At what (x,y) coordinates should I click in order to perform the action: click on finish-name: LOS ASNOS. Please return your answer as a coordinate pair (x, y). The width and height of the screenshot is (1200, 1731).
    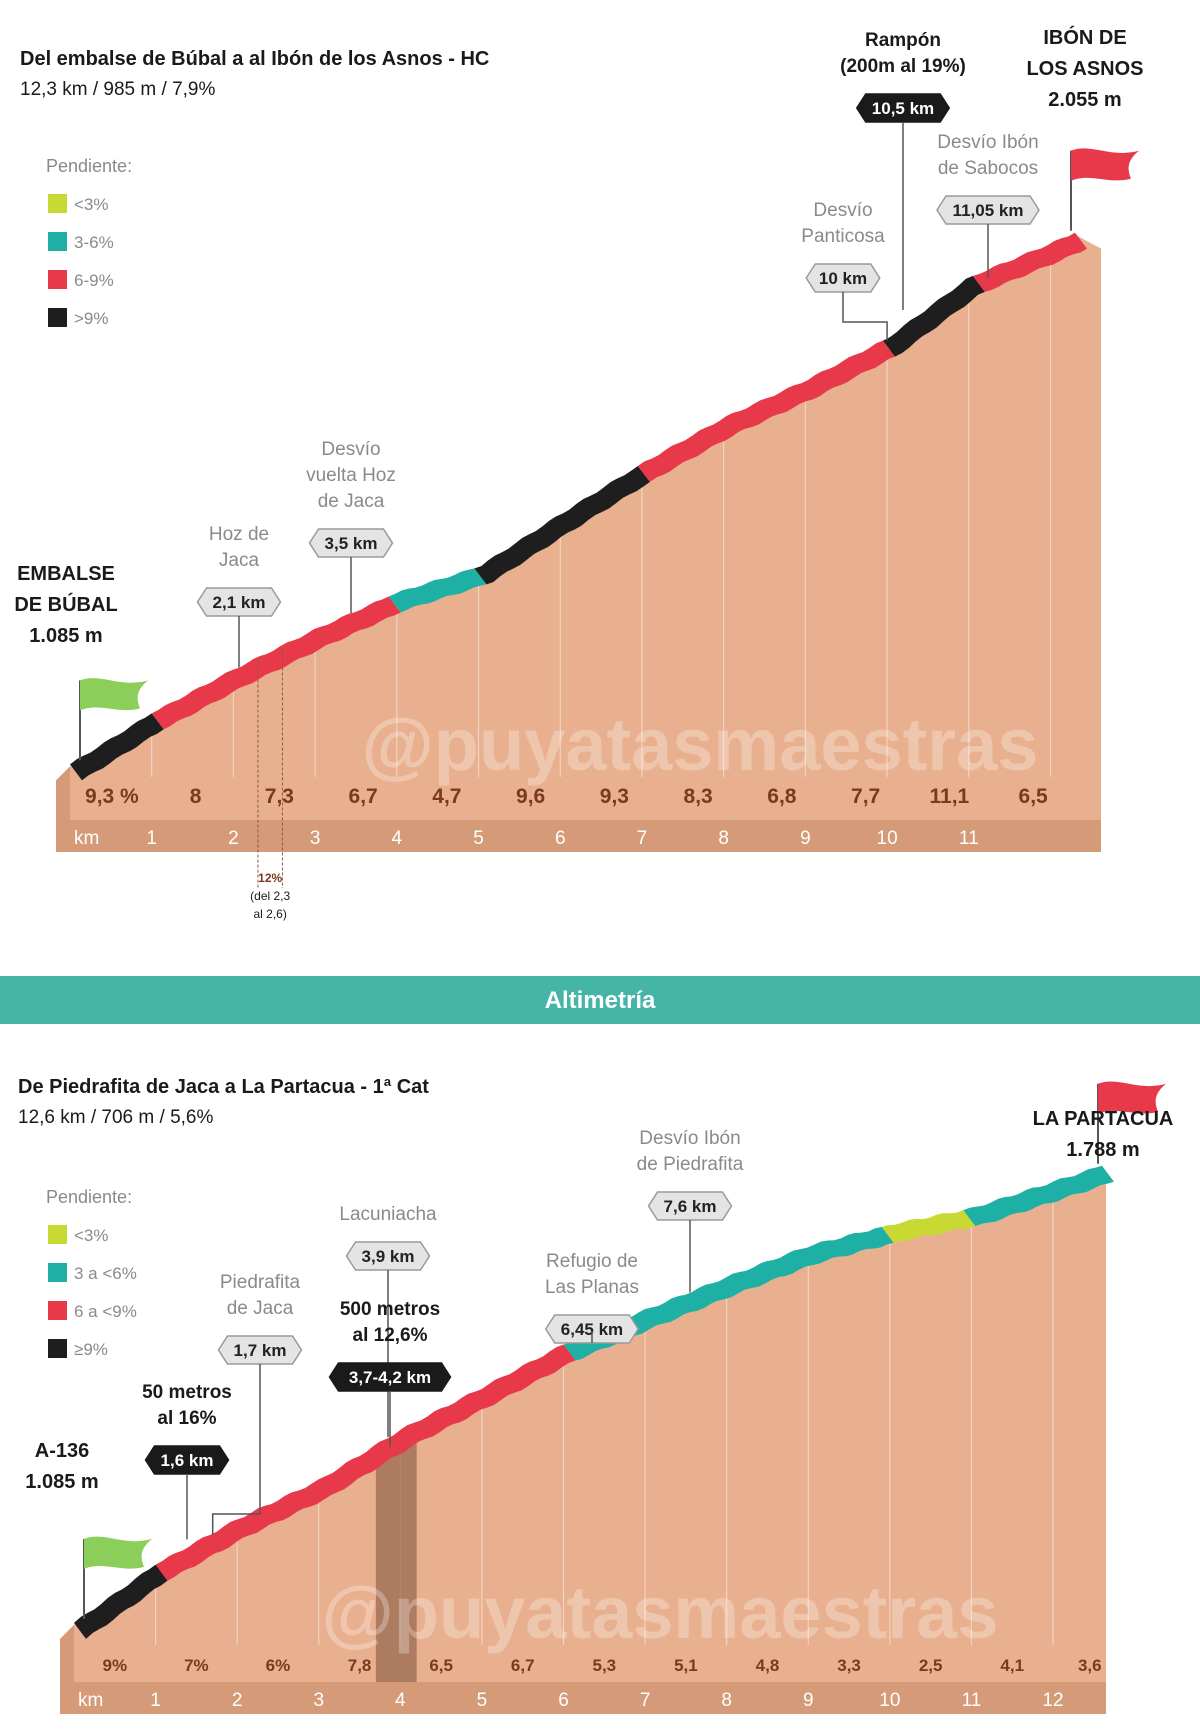
    Looking at the image, I should click on (1084, 69).